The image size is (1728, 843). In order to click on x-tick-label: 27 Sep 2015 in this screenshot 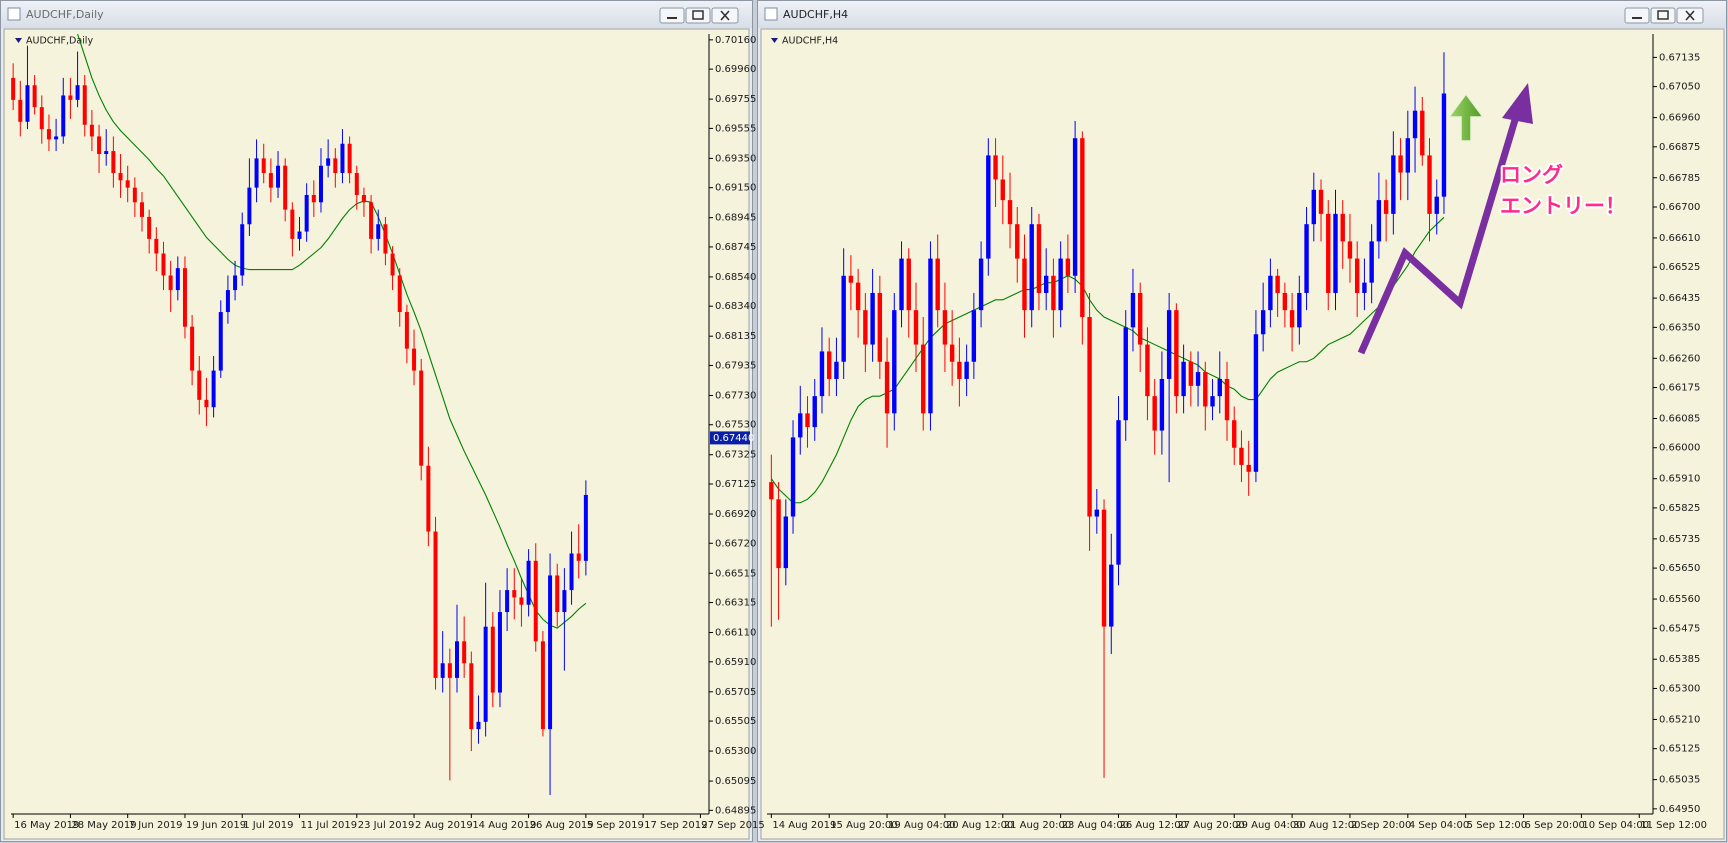, I will do `click(732, 825)`.